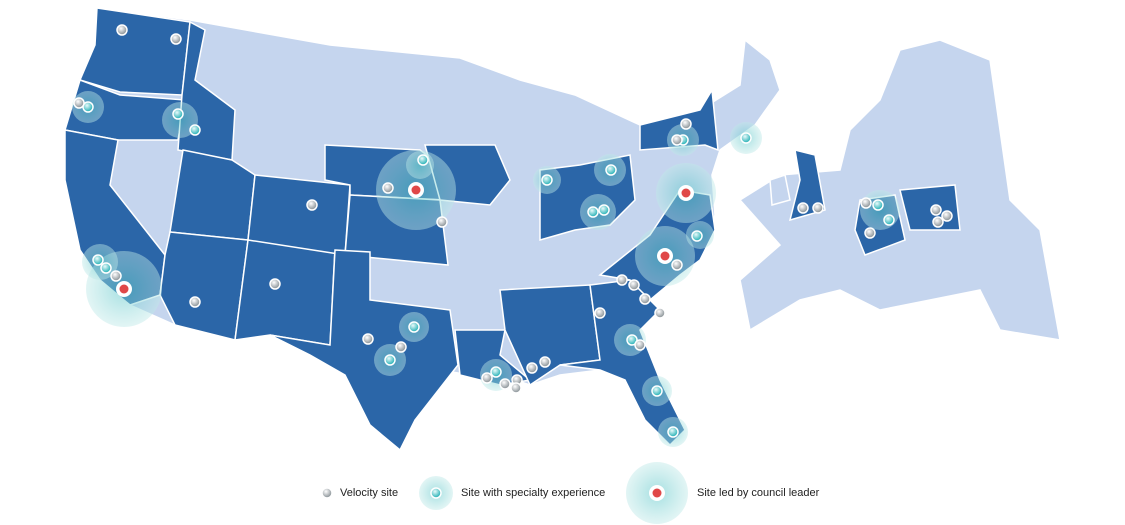  Describe the element at coordinates (758, 493) in the screenshot. I see `legend-label: Site led by council leader` at that location.